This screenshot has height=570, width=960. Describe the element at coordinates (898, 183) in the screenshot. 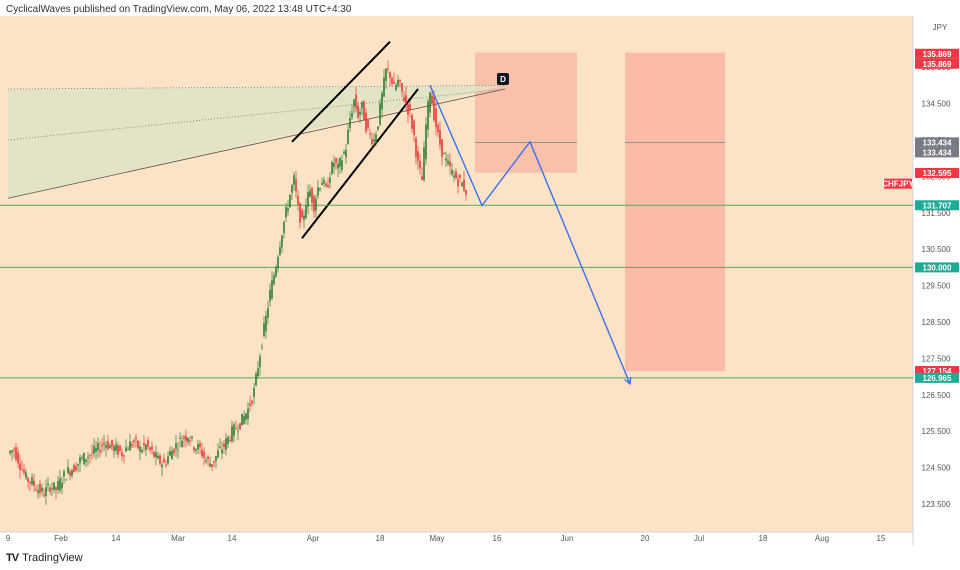

I see `symbol-tag: CHFJPY` at that location.